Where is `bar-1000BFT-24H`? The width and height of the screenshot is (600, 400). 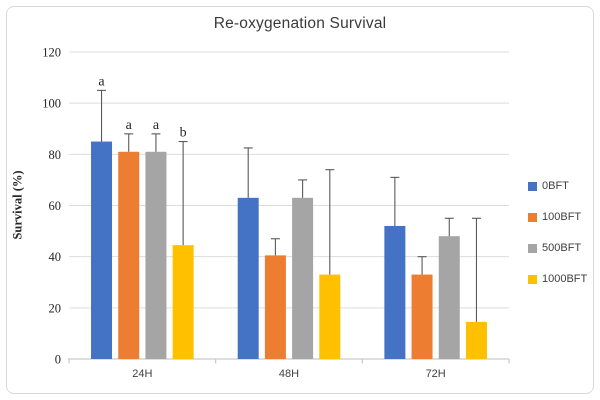 bar-1000BFT-24H is located at coordinates (183, 302).